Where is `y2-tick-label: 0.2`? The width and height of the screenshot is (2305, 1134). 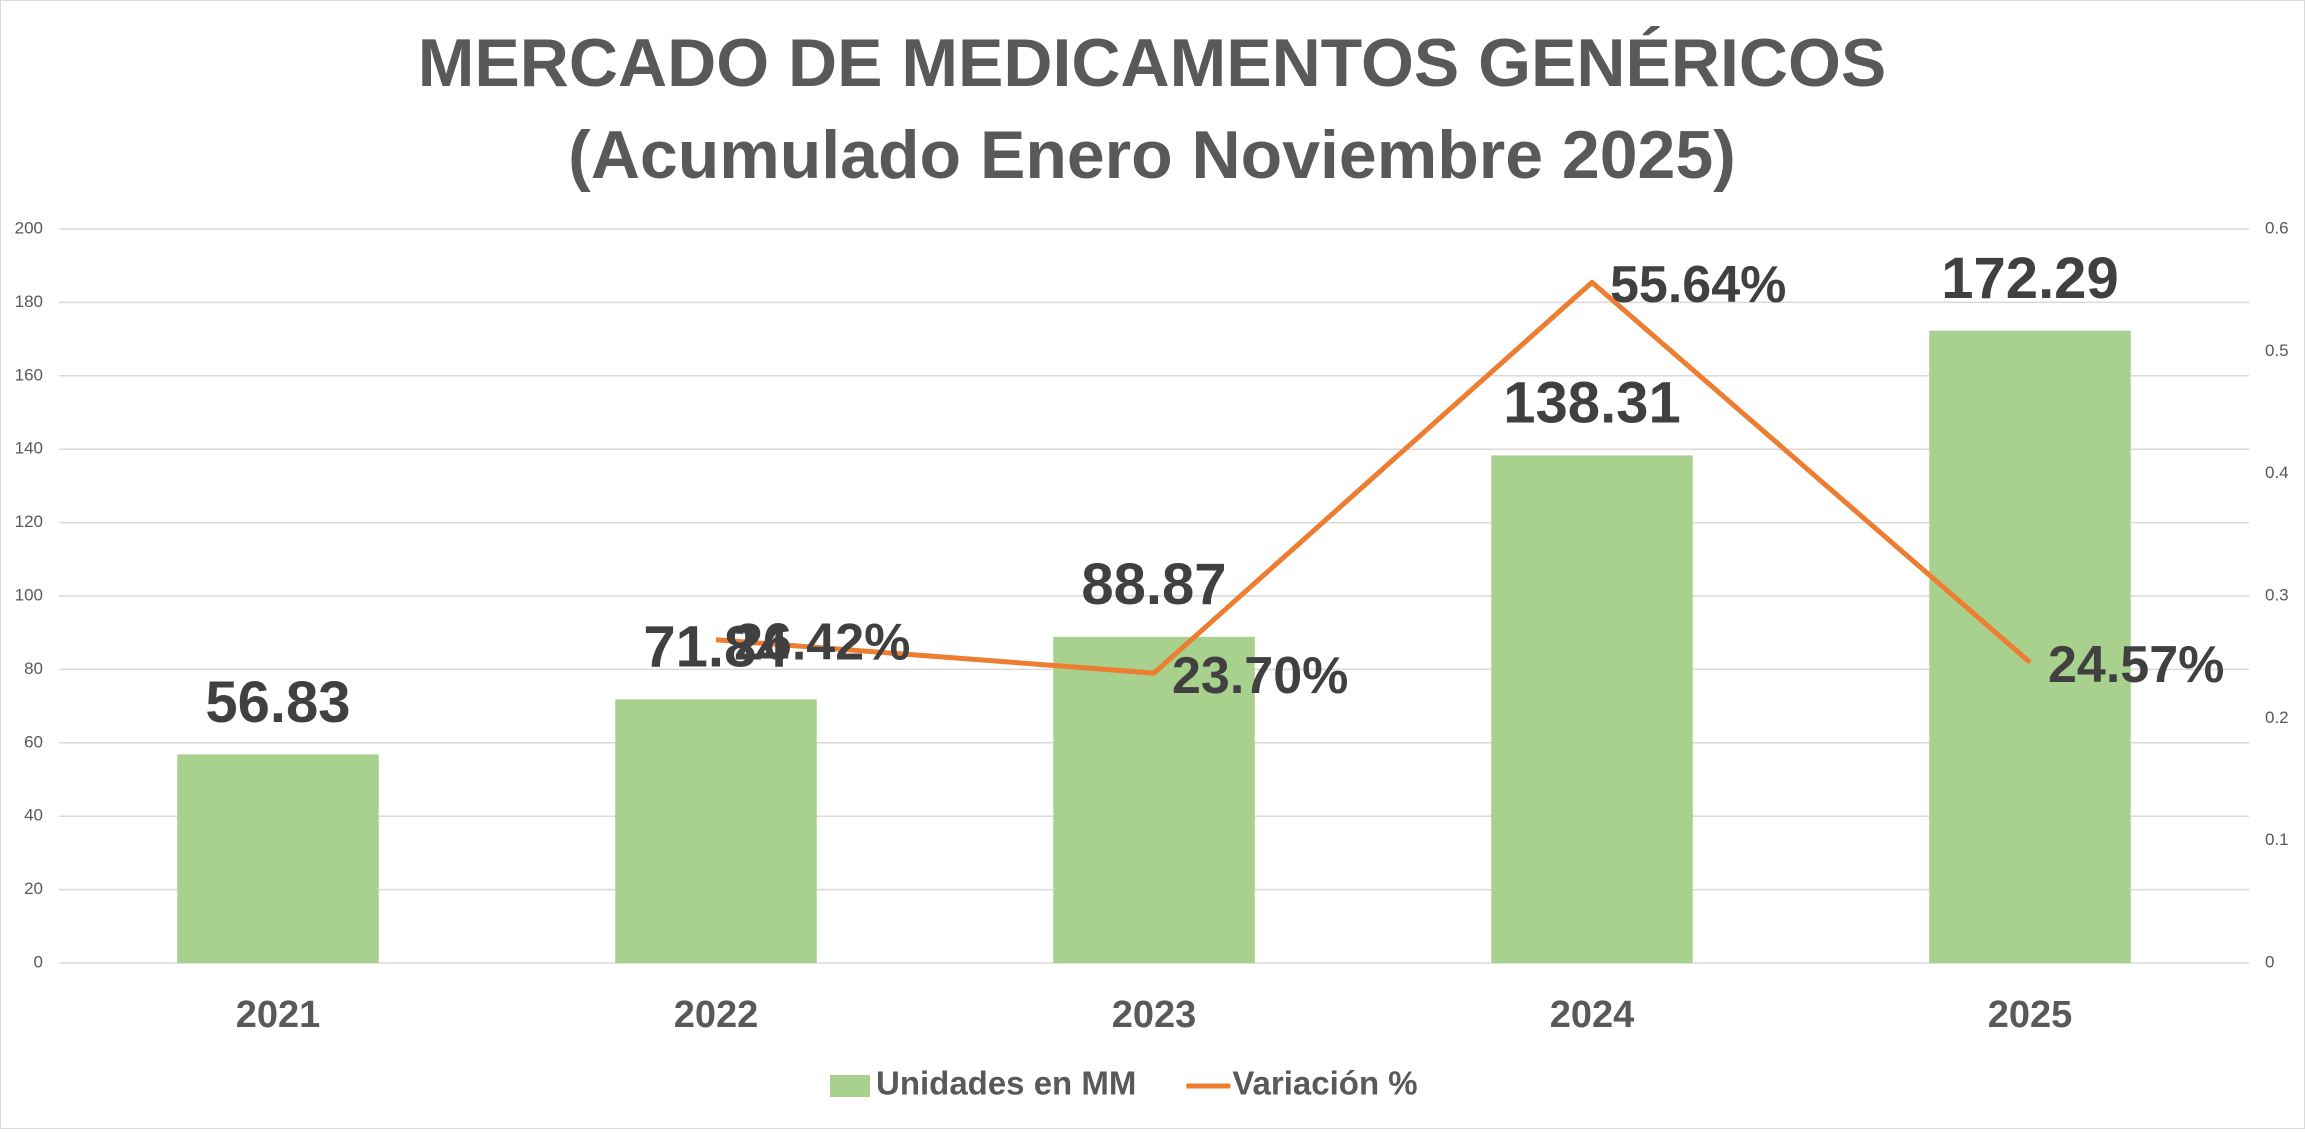
y2-tick-label: 0.2 is located at coordinates (2277, 717).